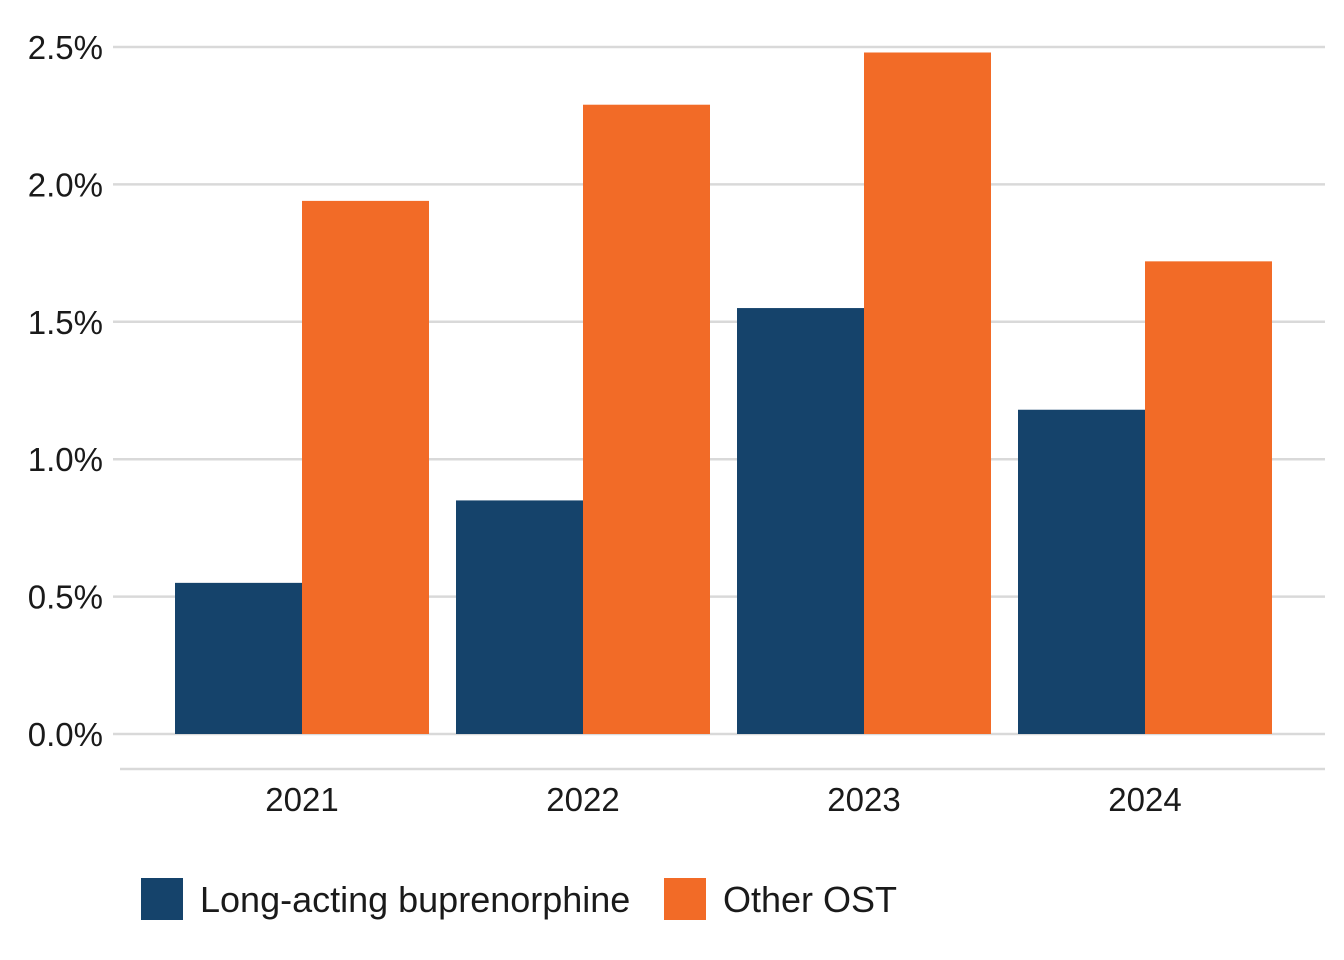 The image size is (1344, 960). What do you see at coordinates (722, 792) in the screenshot?
I see `x-axis: 2021 2022 2023 2024` at bounding box center [722, 792].